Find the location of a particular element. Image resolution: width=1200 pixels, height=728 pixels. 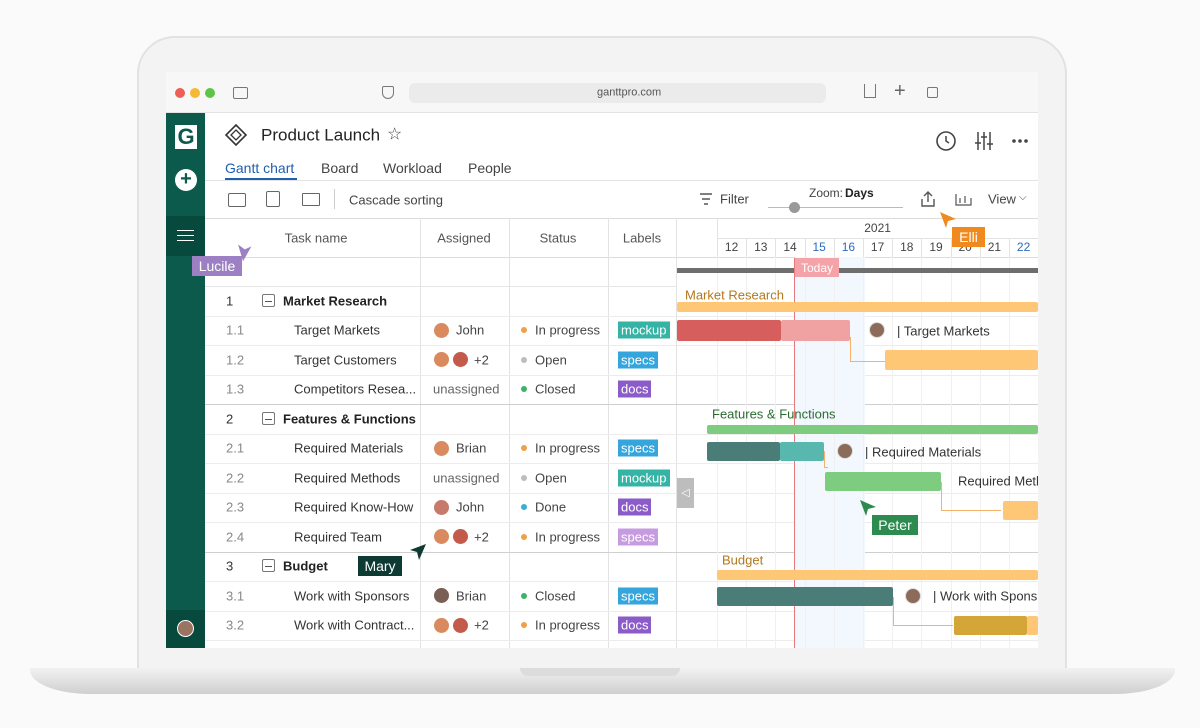

task-name: Target Markets is located at coordinates (337, 330).